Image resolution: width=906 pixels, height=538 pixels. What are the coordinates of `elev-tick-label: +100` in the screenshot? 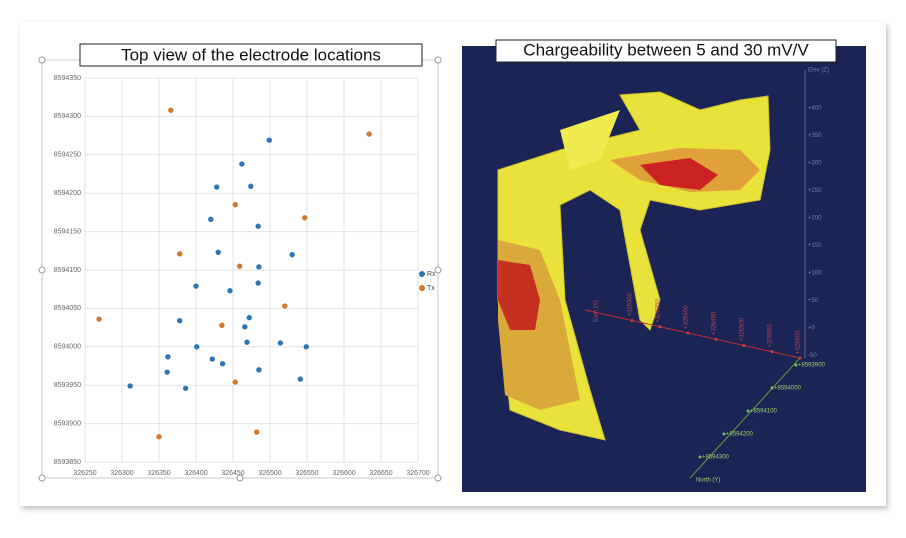 It's located at (815, 274).